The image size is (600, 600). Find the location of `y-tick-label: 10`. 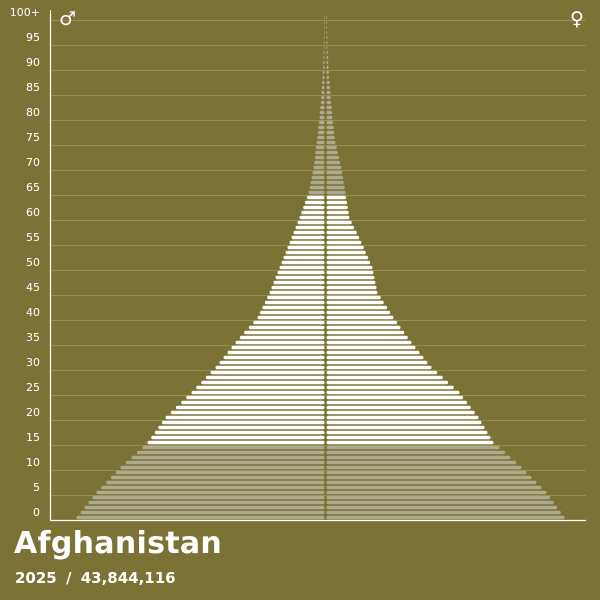

y-tick-label: 10 is located at coordinates (33, 462).